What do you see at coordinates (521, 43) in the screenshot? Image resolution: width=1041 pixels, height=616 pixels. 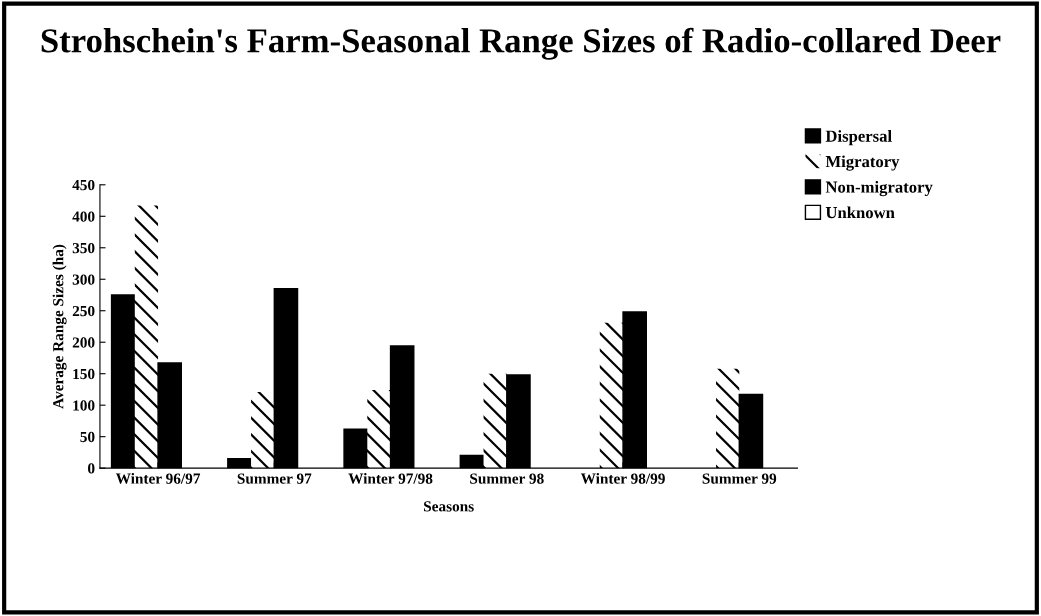 I see `chart-title: Strohschein's Farm-Seasonal Range Sizes of Radio-collared Deer` at bounding box center [521, 43].